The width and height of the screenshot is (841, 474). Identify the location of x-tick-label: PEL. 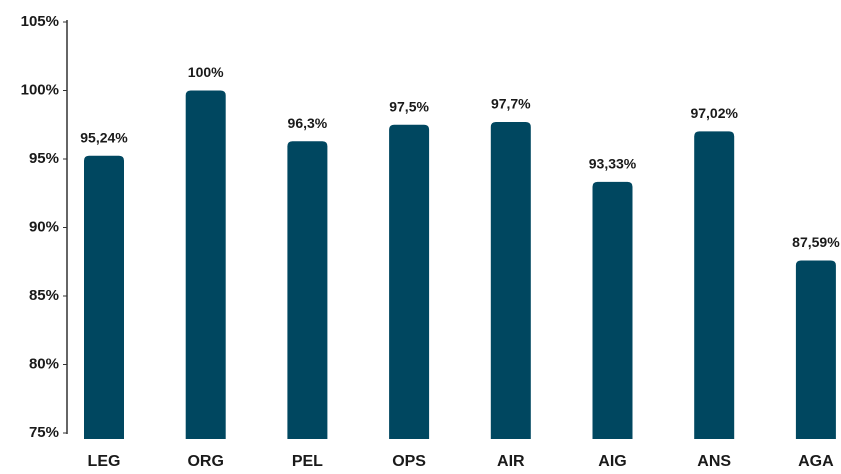
(307, 461).